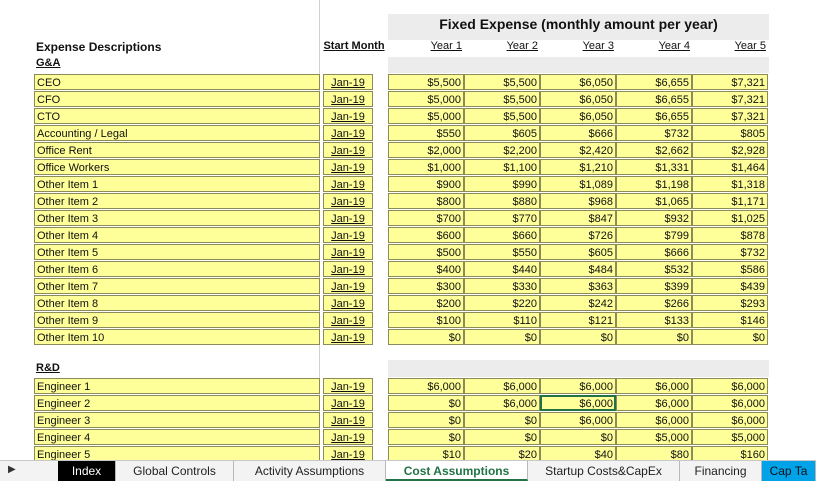  Describe the element at coordinates (654, 99) in the screenshot. I see `year-4-value-cell: $6,655` at that location.